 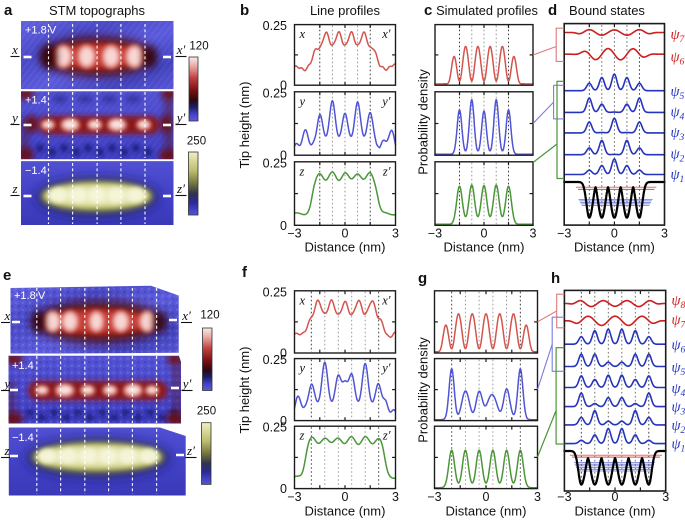 What do you see at coordinates (428, 10) in the screenshot?
I see `svg-text: c` at bounding box center [428, 10].